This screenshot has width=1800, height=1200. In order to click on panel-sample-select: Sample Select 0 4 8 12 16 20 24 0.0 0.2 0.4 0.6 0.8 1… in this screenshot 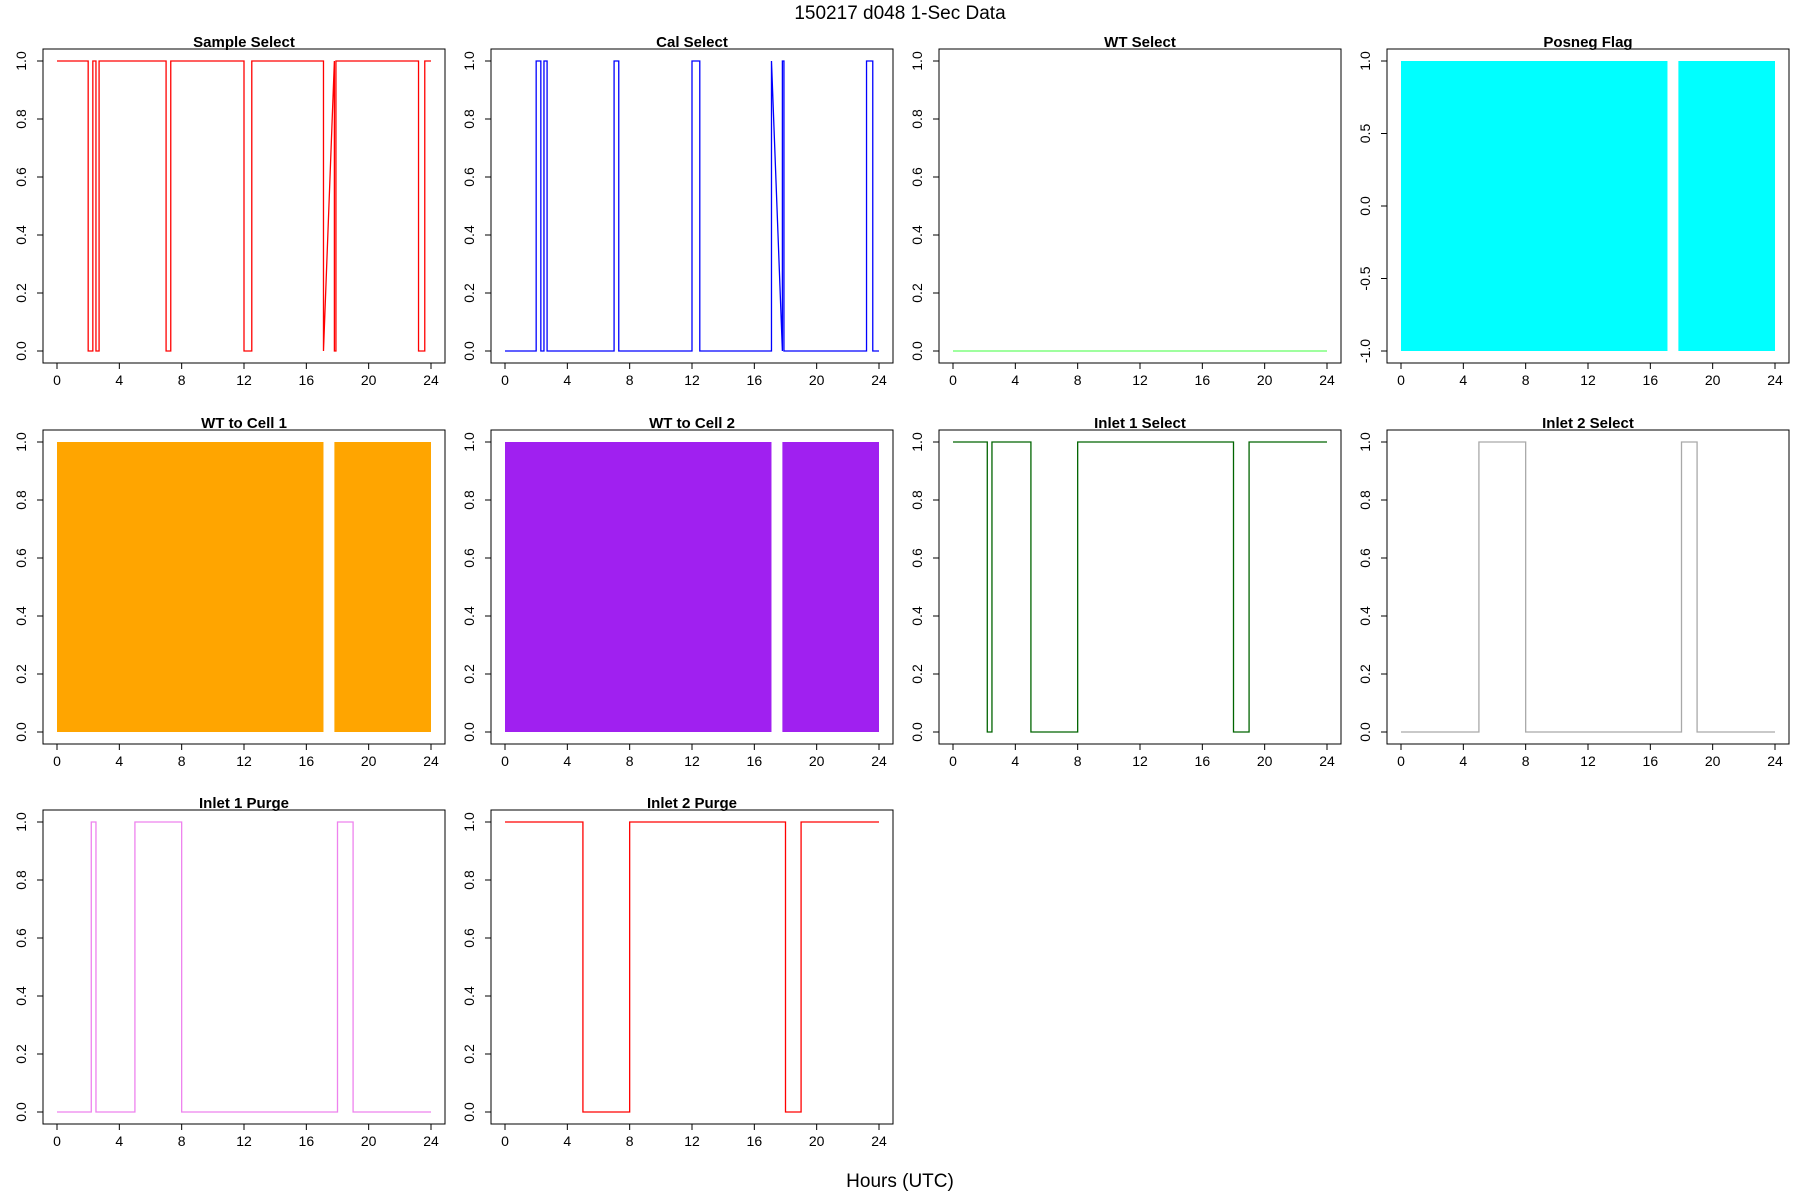, I will do `click(229, 211)`.